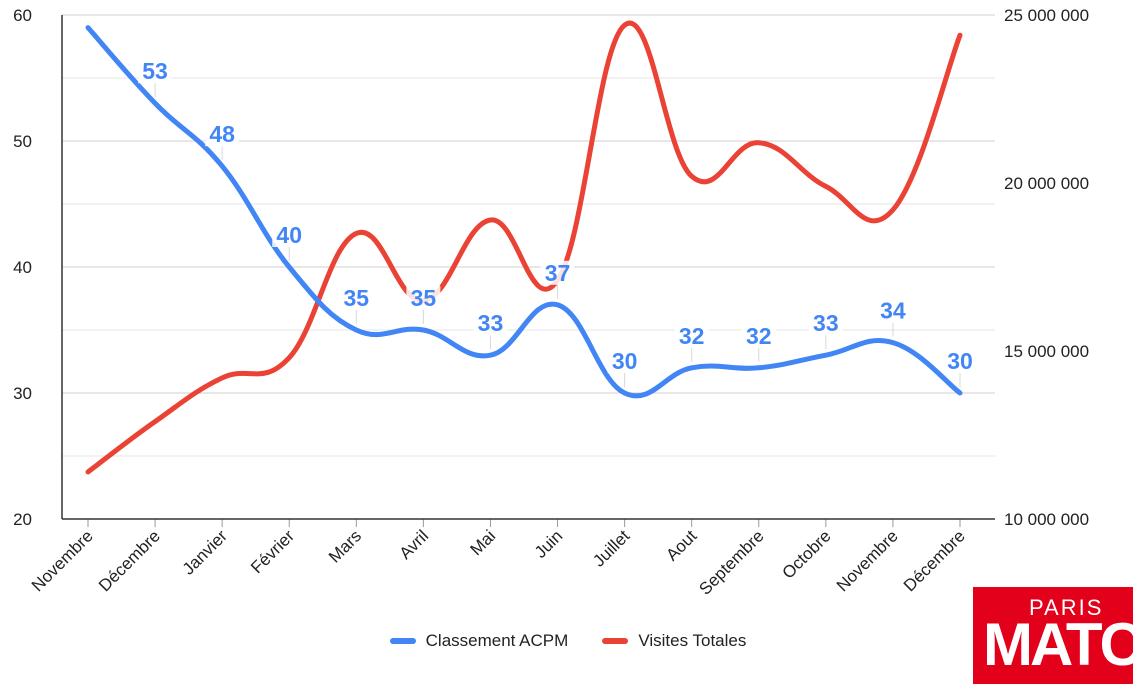  I want to click on x-tick-label: Juillet, so click(611, 548).